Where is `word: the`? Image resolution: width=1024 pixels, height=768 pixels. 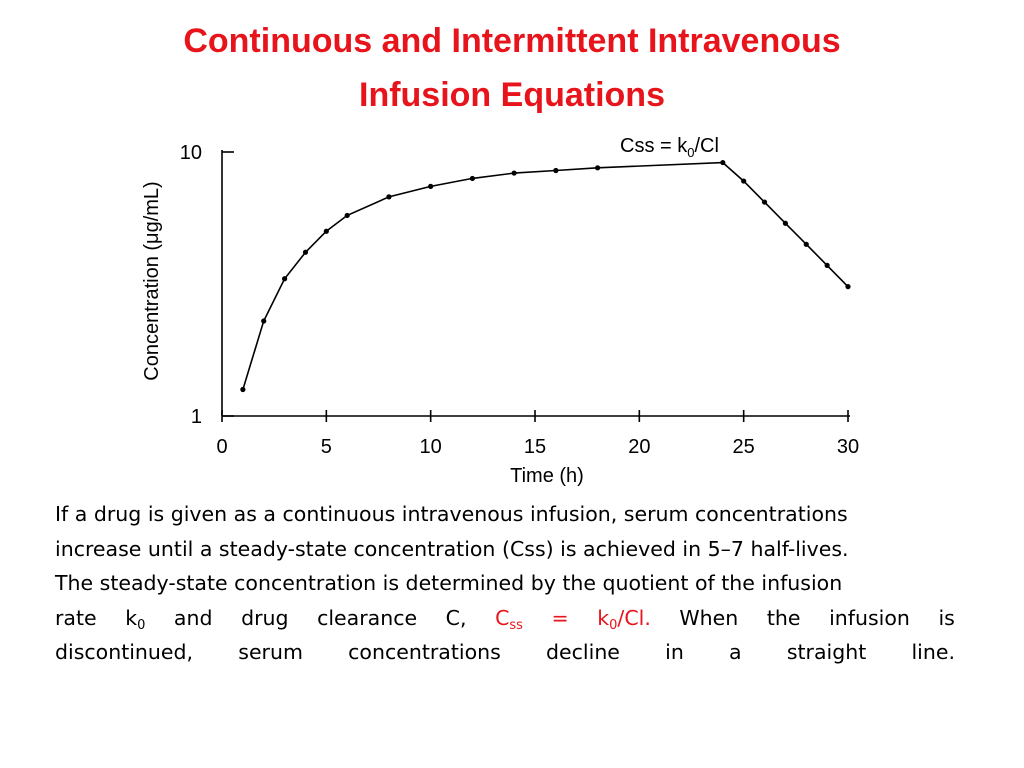
word: the is located at coordinates (783, 617).